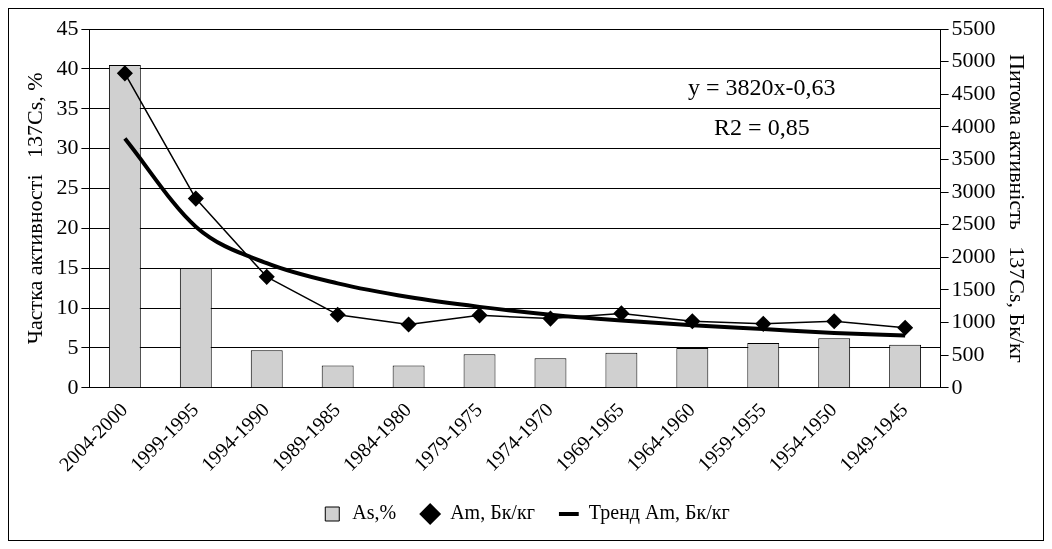  Describe the element at coordinates (973, 190) in the screenshot. I see `y2-tick-label: 3000` at that location.